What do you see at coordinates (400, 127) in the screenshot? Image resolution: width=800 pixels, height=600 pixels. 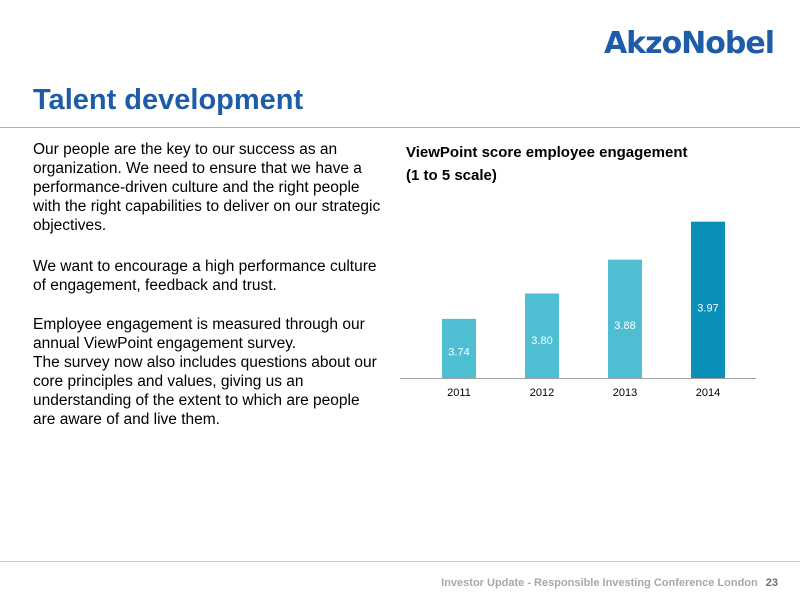 I see `title-divider` at bounding box center [400, 127].